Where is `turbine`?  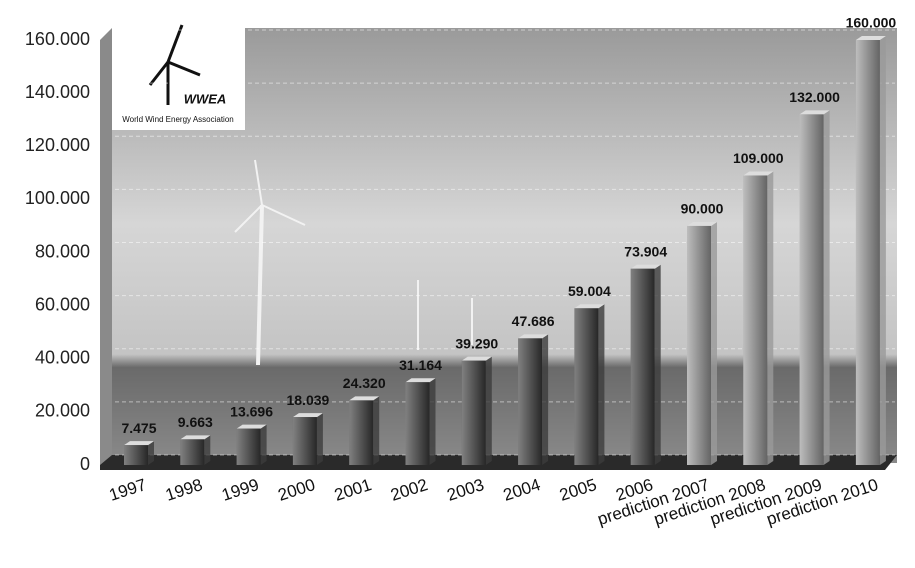
turbine is located at coordinates (353, 262).